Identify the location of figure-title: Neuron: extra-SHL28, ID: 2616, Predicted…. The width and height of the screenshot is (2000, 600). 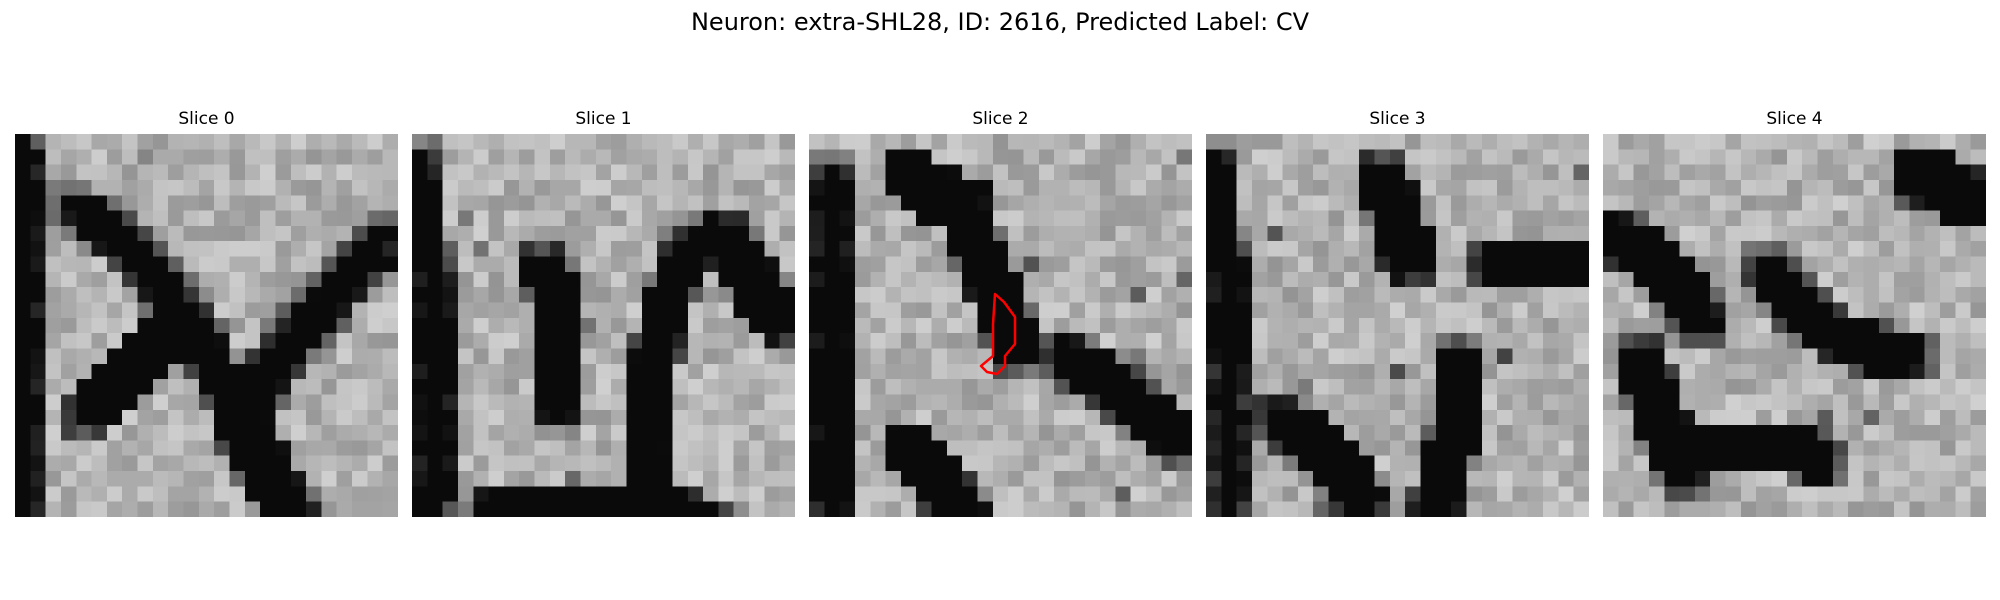
(1000, 22).